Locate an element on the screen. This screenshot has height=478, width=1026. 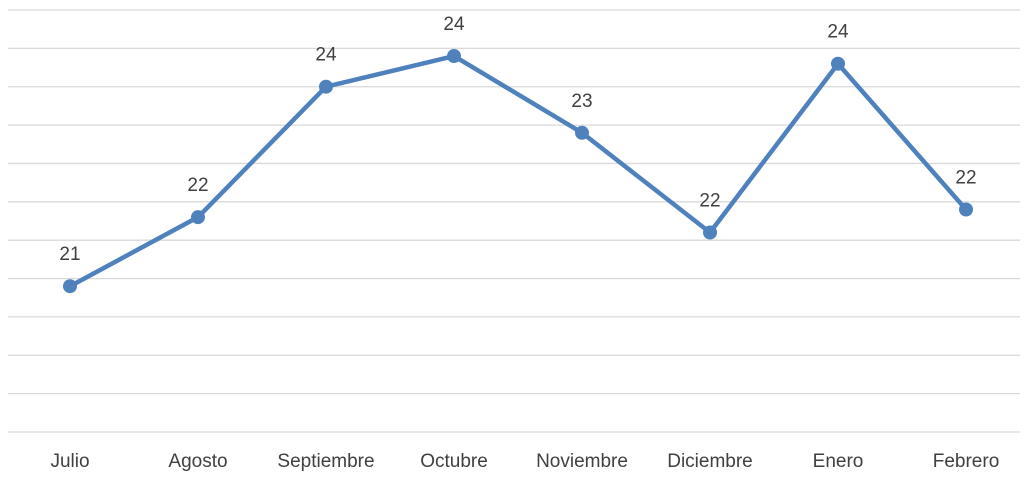
x-tick-label: Febrero is located at coordinates (966, 461).